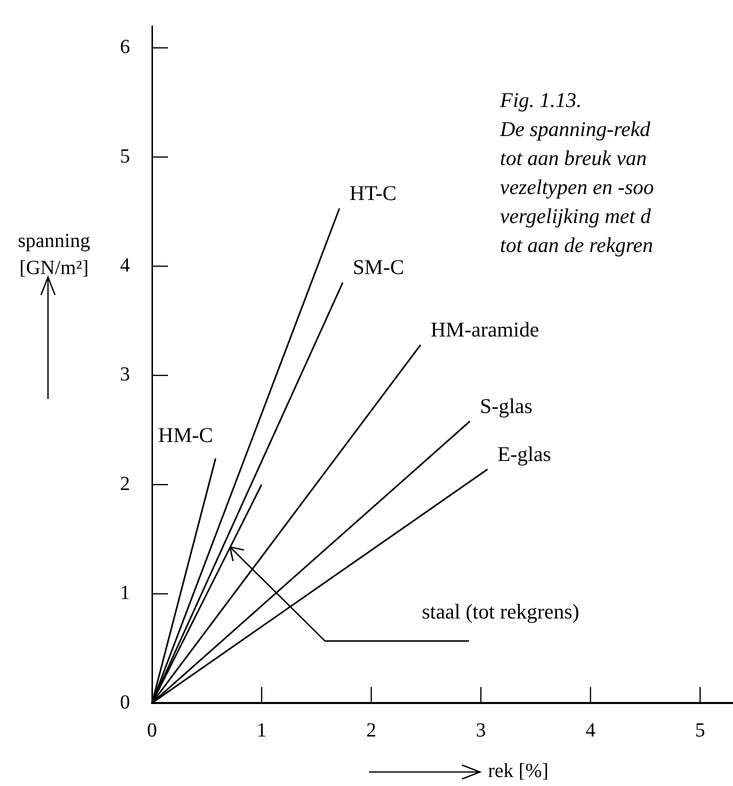  What do you see at coordinates (700, 730) in the screenshot?
I see `x-tick-label: 5` at bounding box center [700, 730].